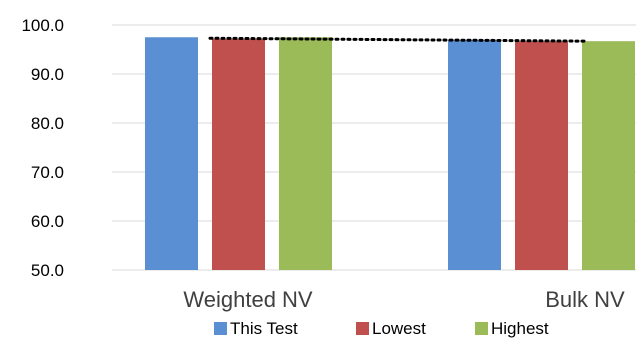 Image resolution: width=636 pixels, height=346 pixels. I want to click on y-tick-label: 60.0, so click(47, 221).